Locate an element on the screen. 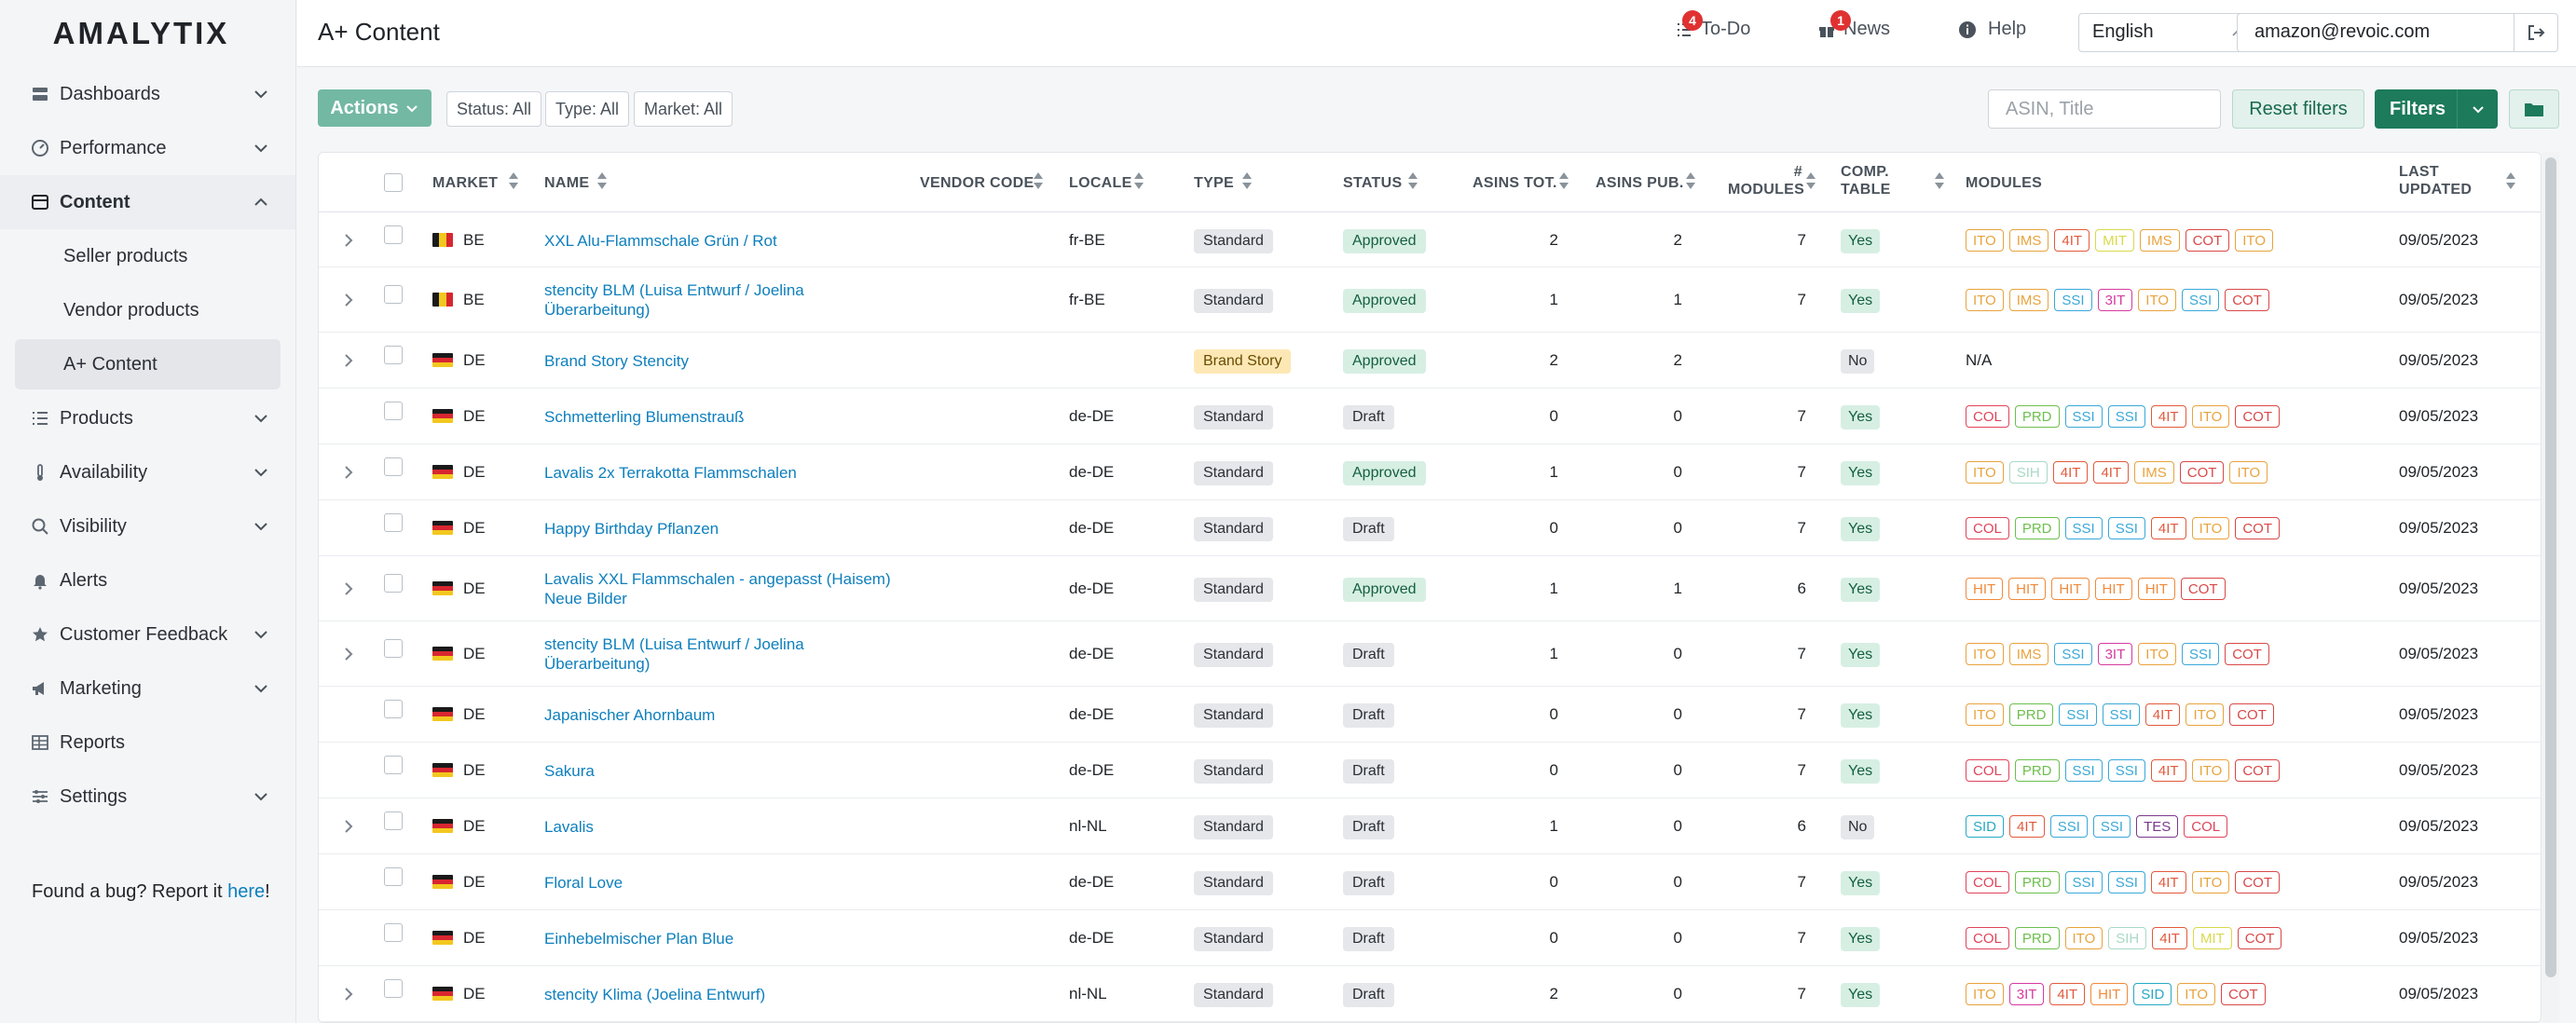  header-asins-tot: ASINS TOT. is located at coordinates (1515, 183).